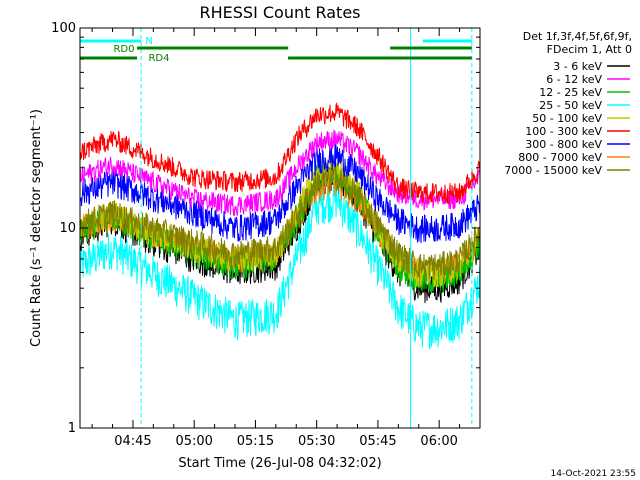 This screenshot has height=480, width=640. I want to click on legend-header-line-2: FDecim 1, Att 0, so click(589, 49).